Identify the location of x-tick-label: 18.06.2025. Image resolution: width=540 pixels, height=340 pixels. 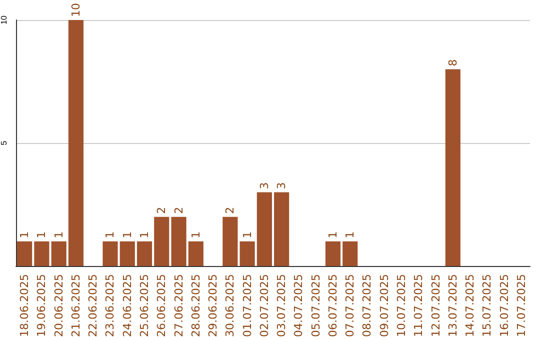
(25, 306).